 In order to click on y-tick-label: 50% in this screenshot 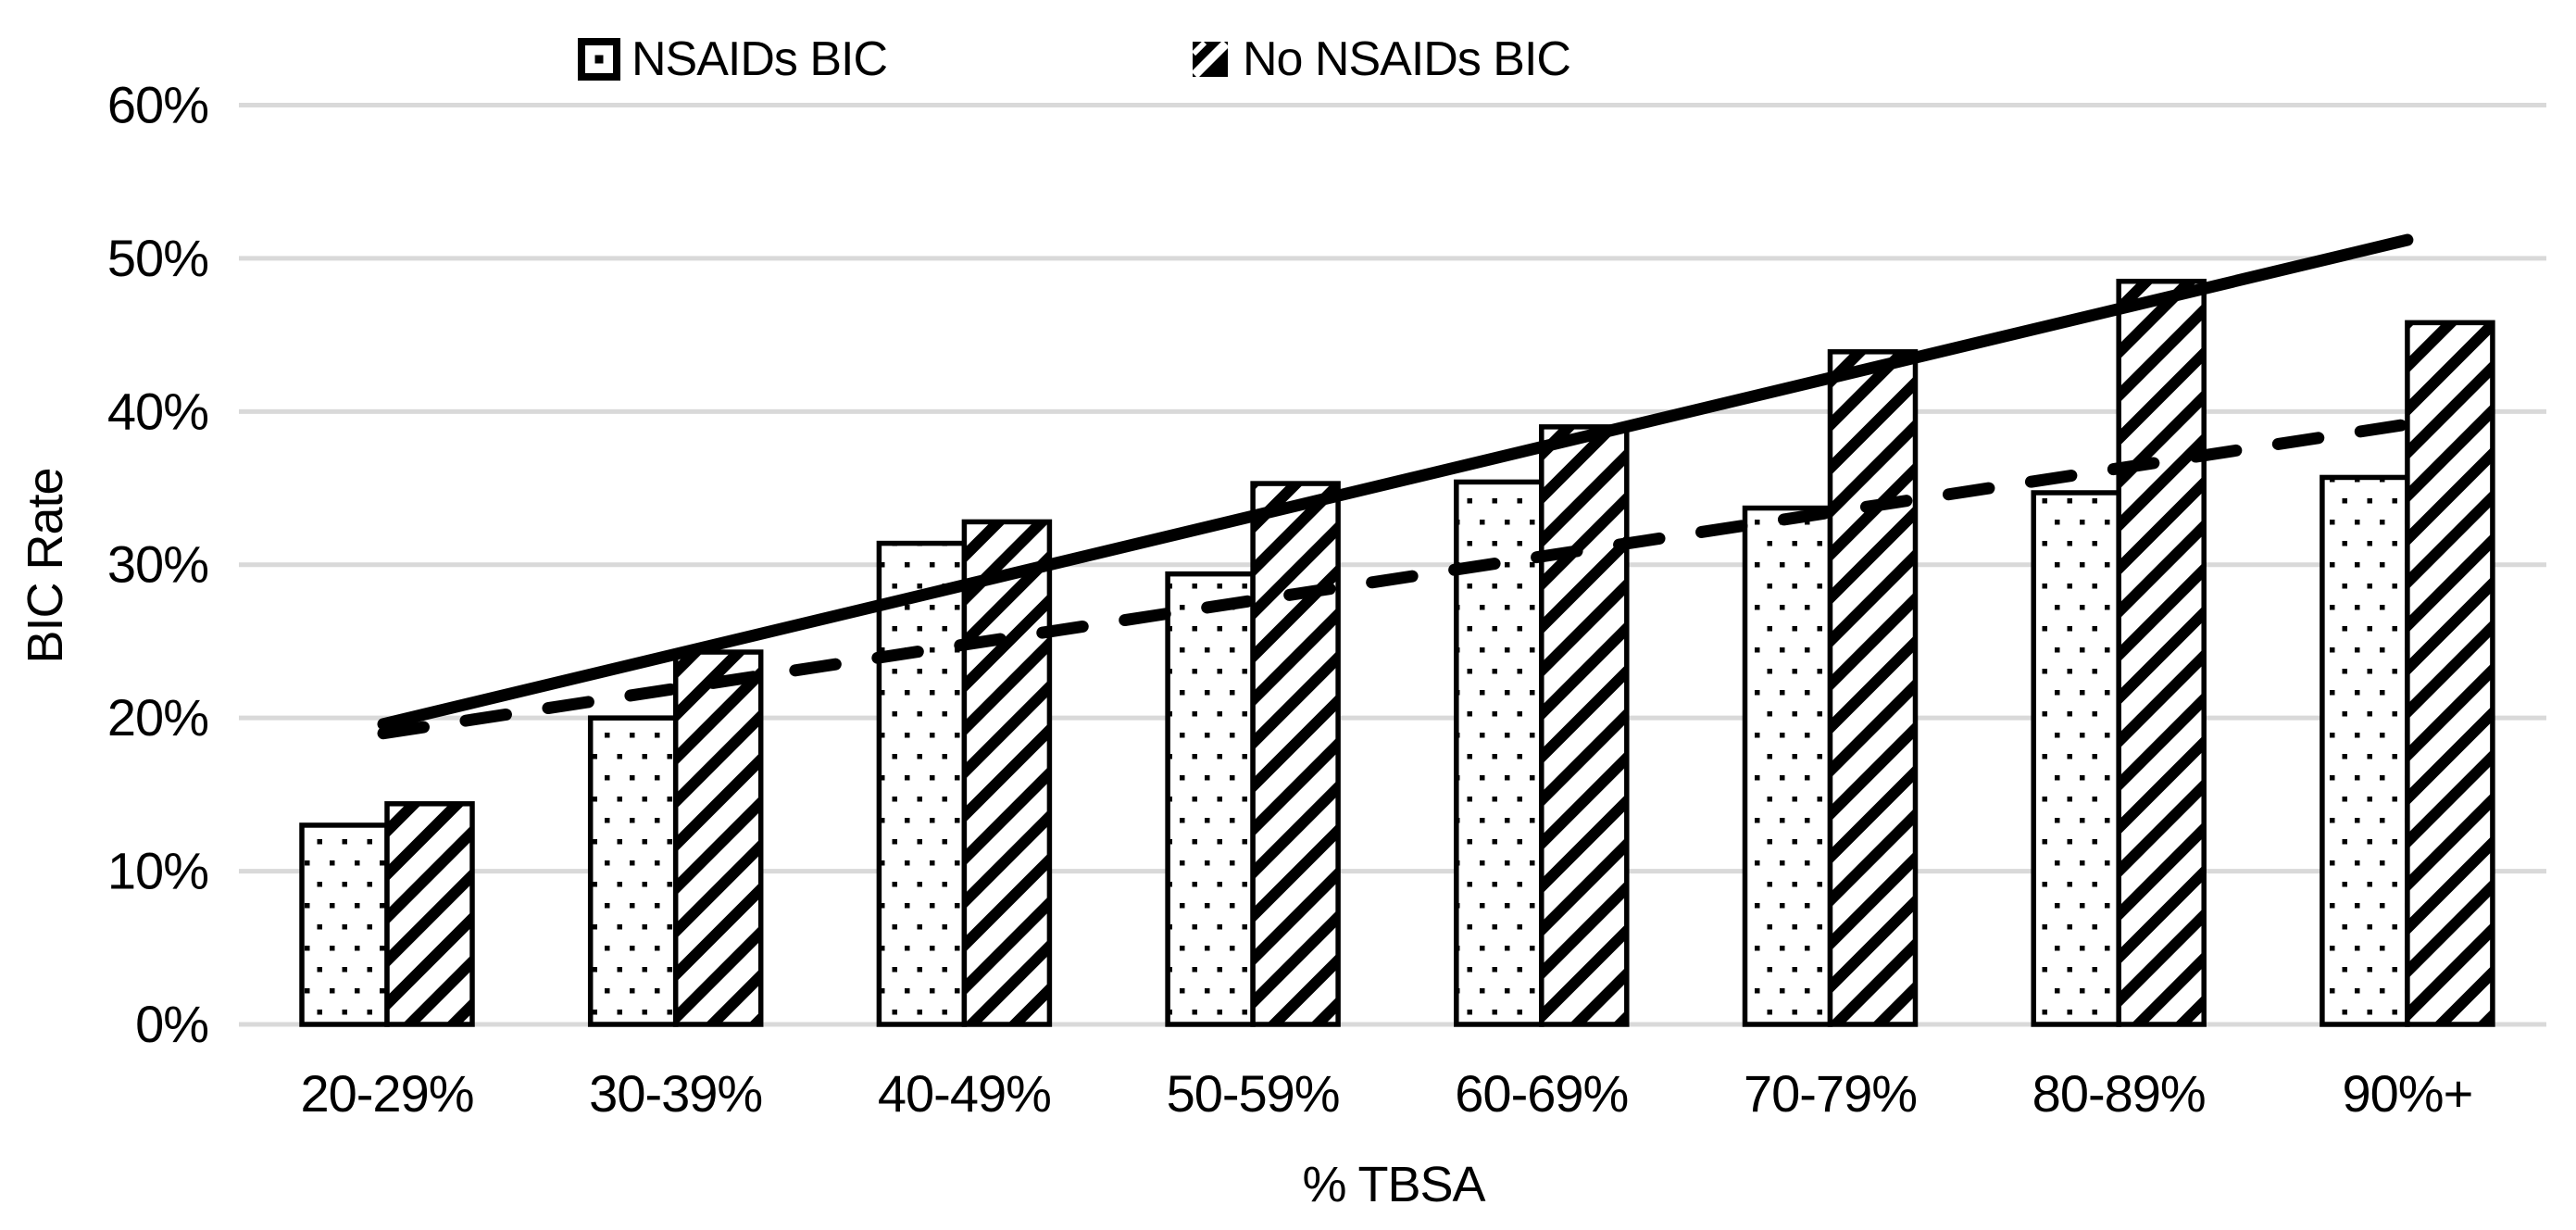, I will do `click(157, 258)`.